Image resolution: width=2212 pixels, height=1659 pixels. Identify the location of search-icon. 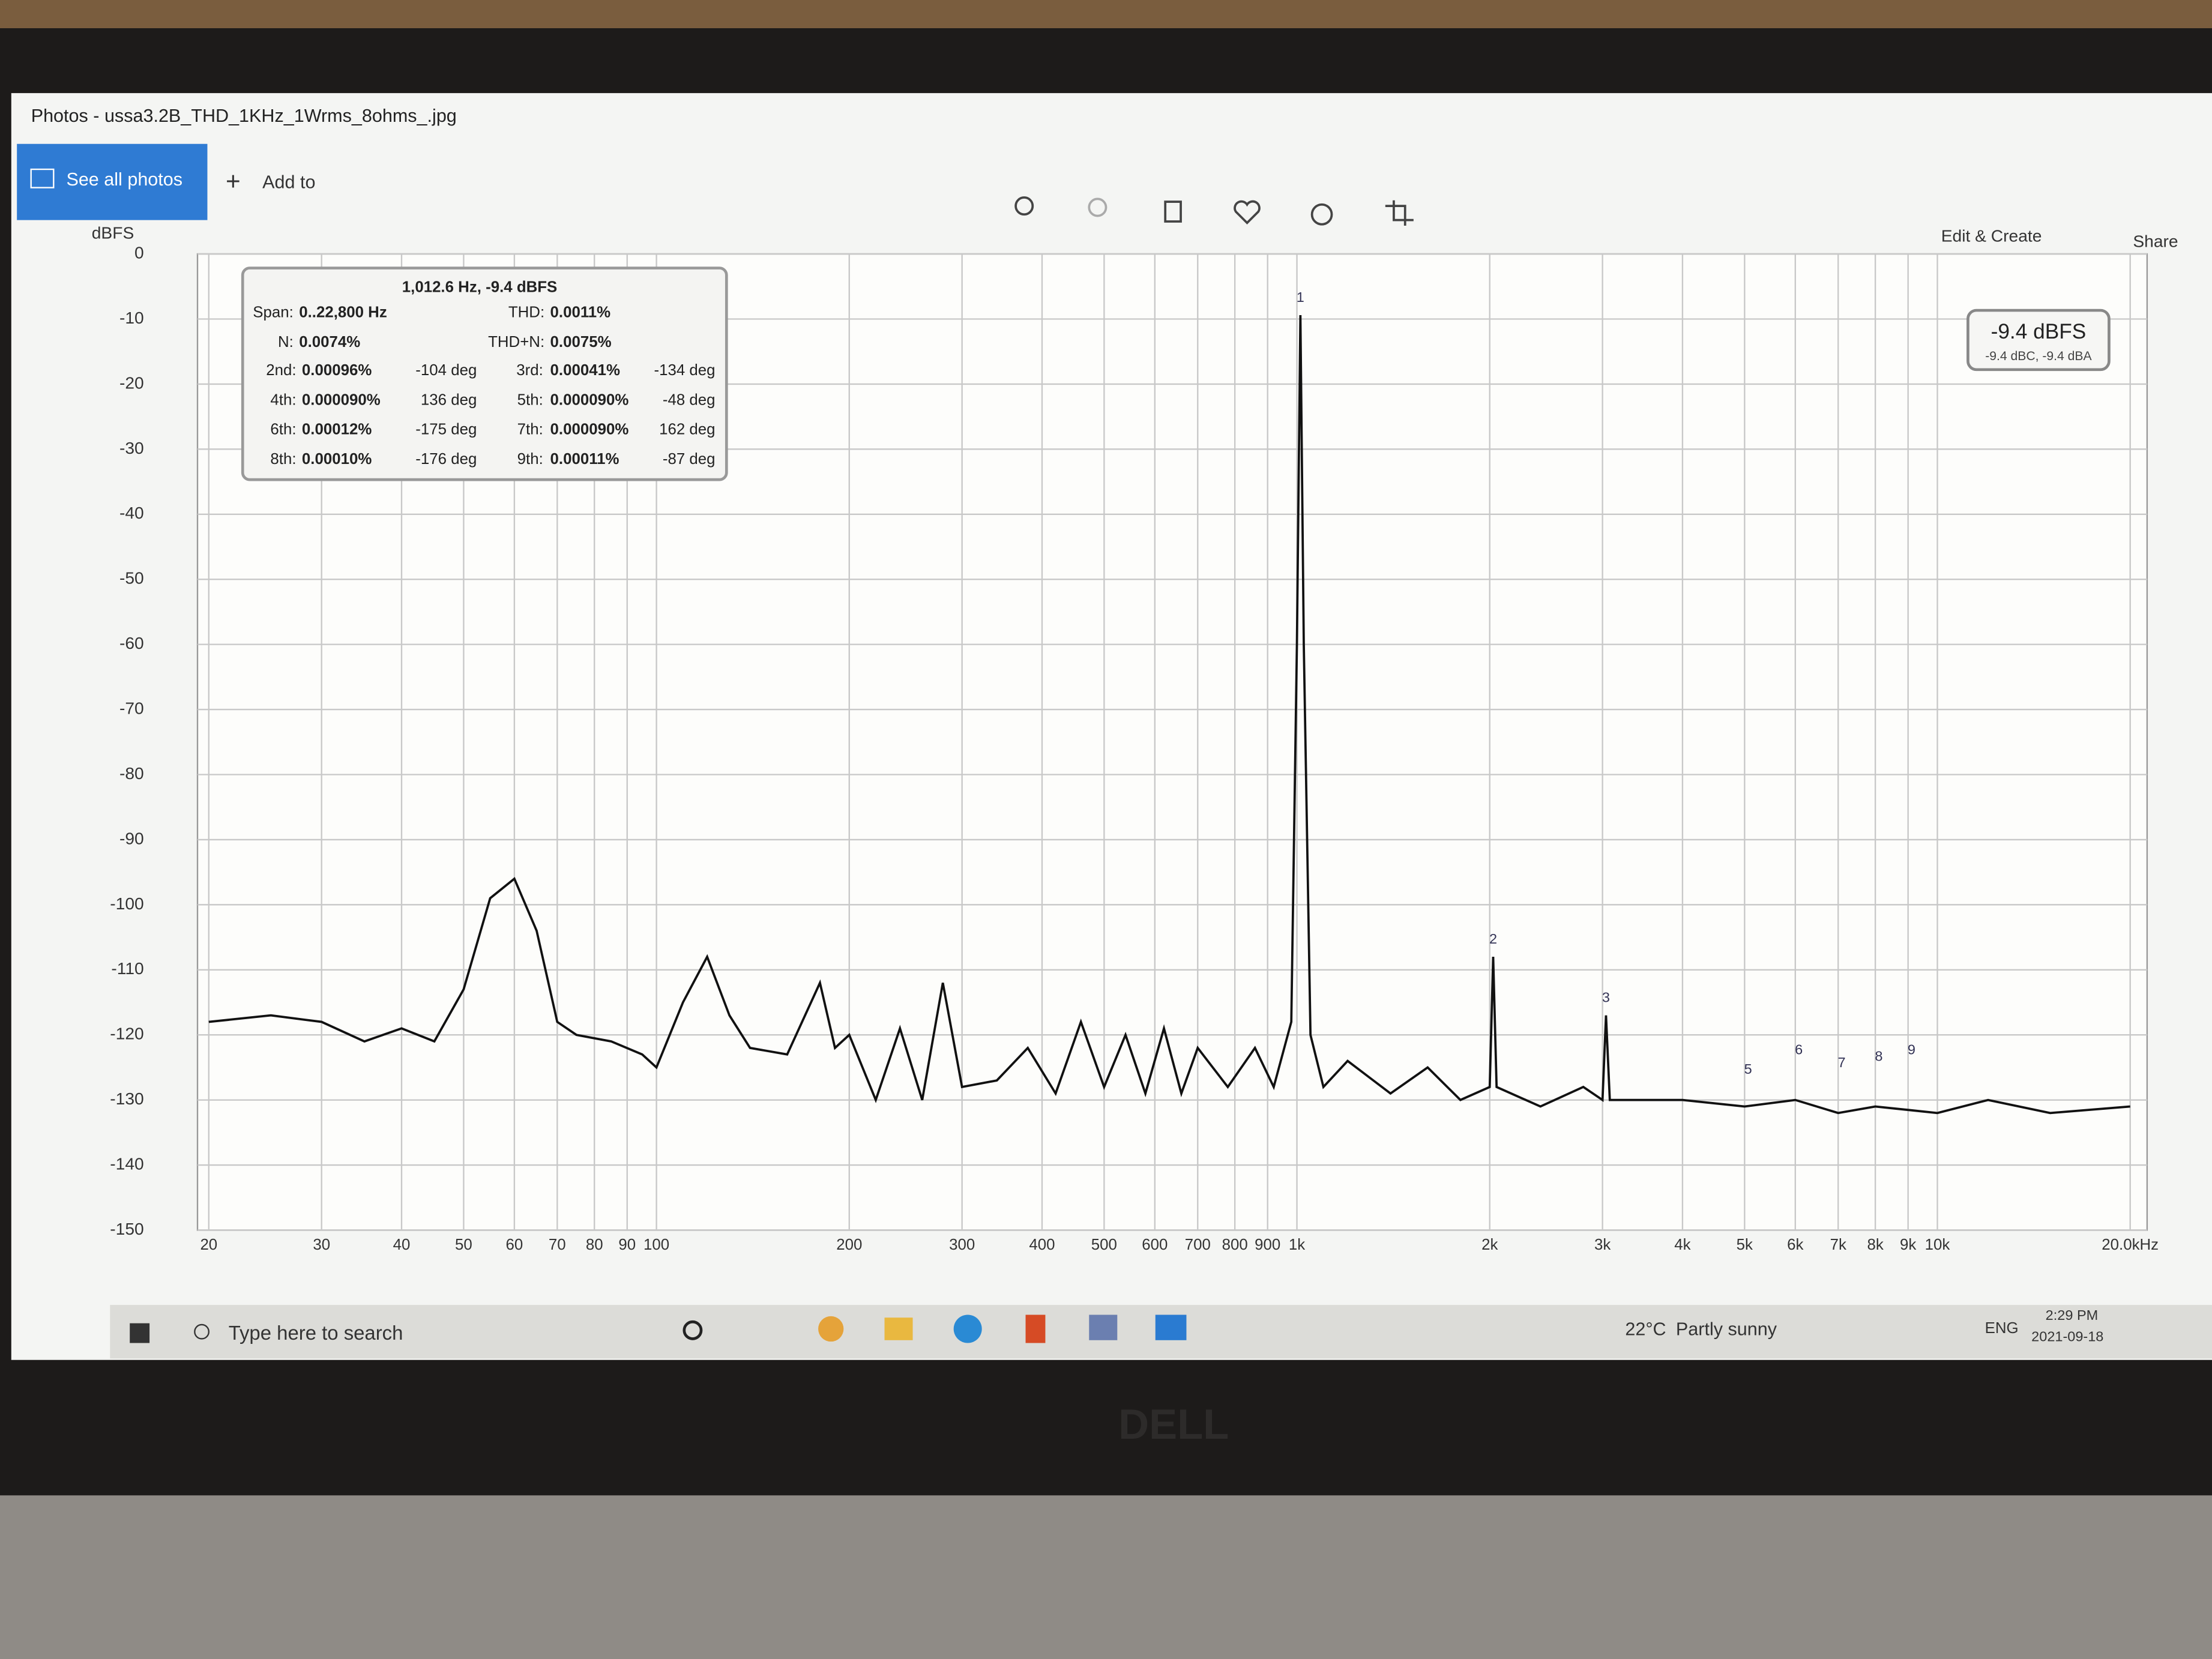
(201, 1331).